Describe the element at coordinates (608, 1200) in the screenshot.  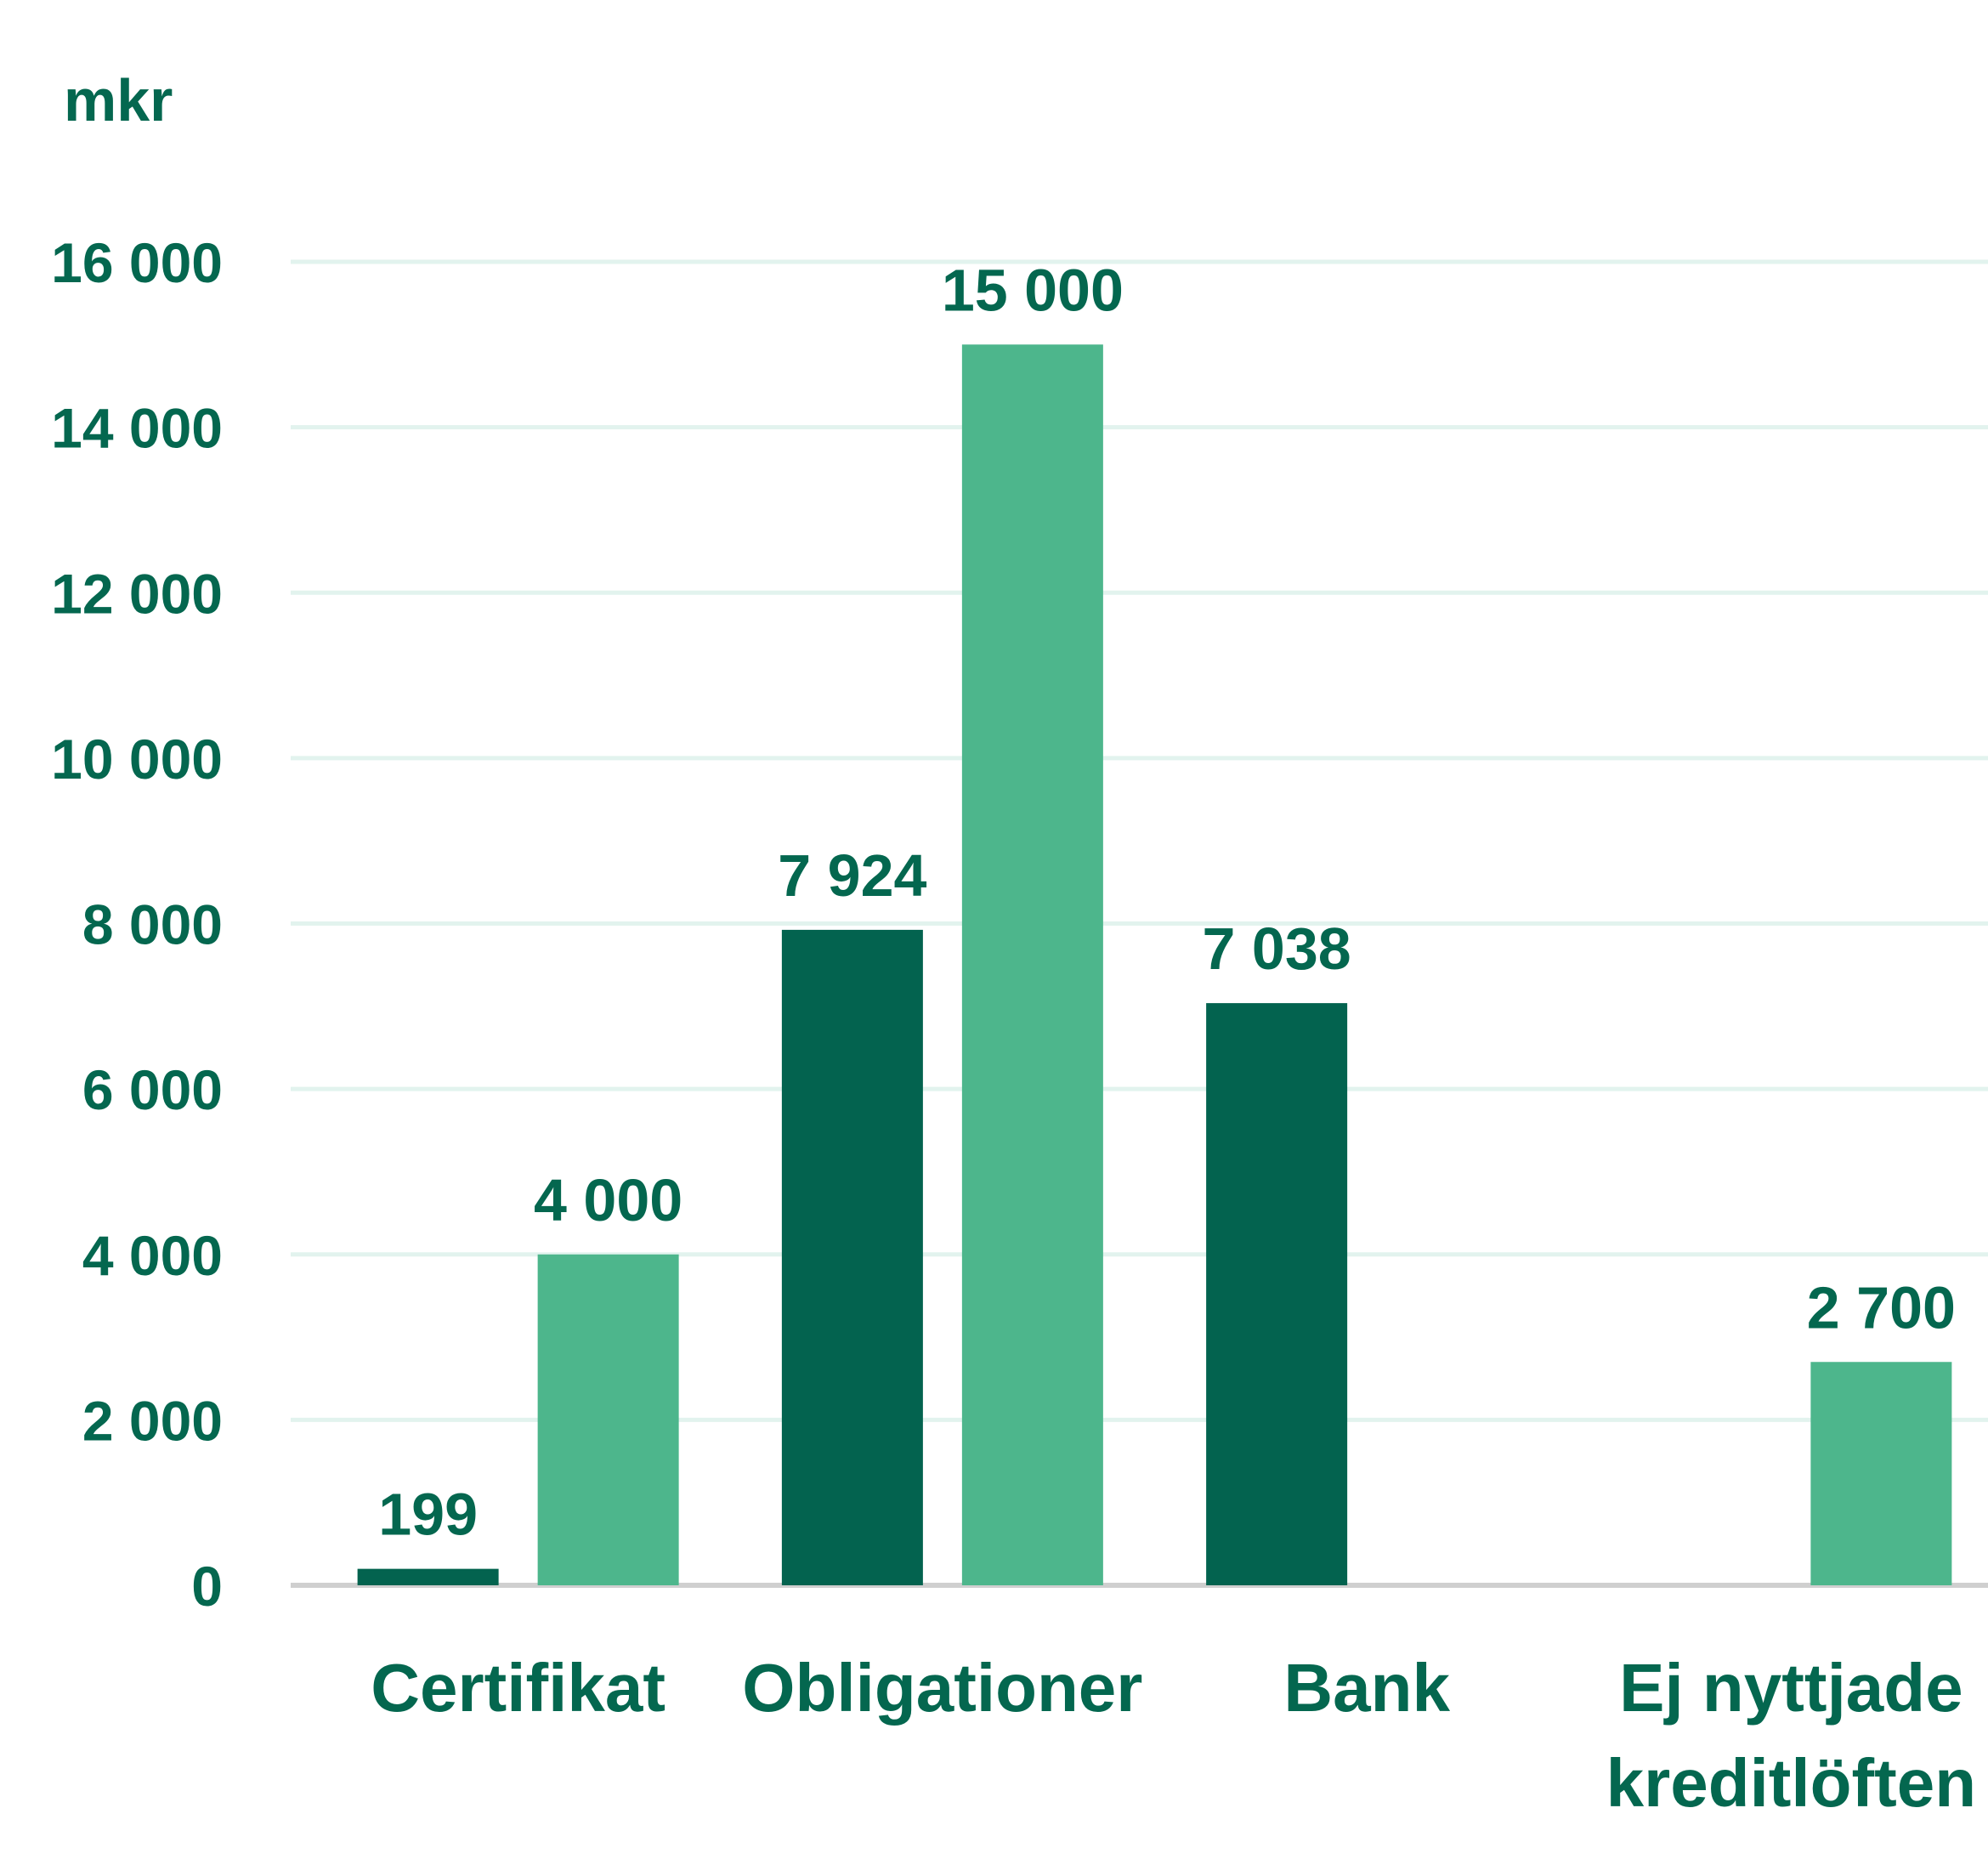
I see `data-label-0-1: 4 000` at that location.